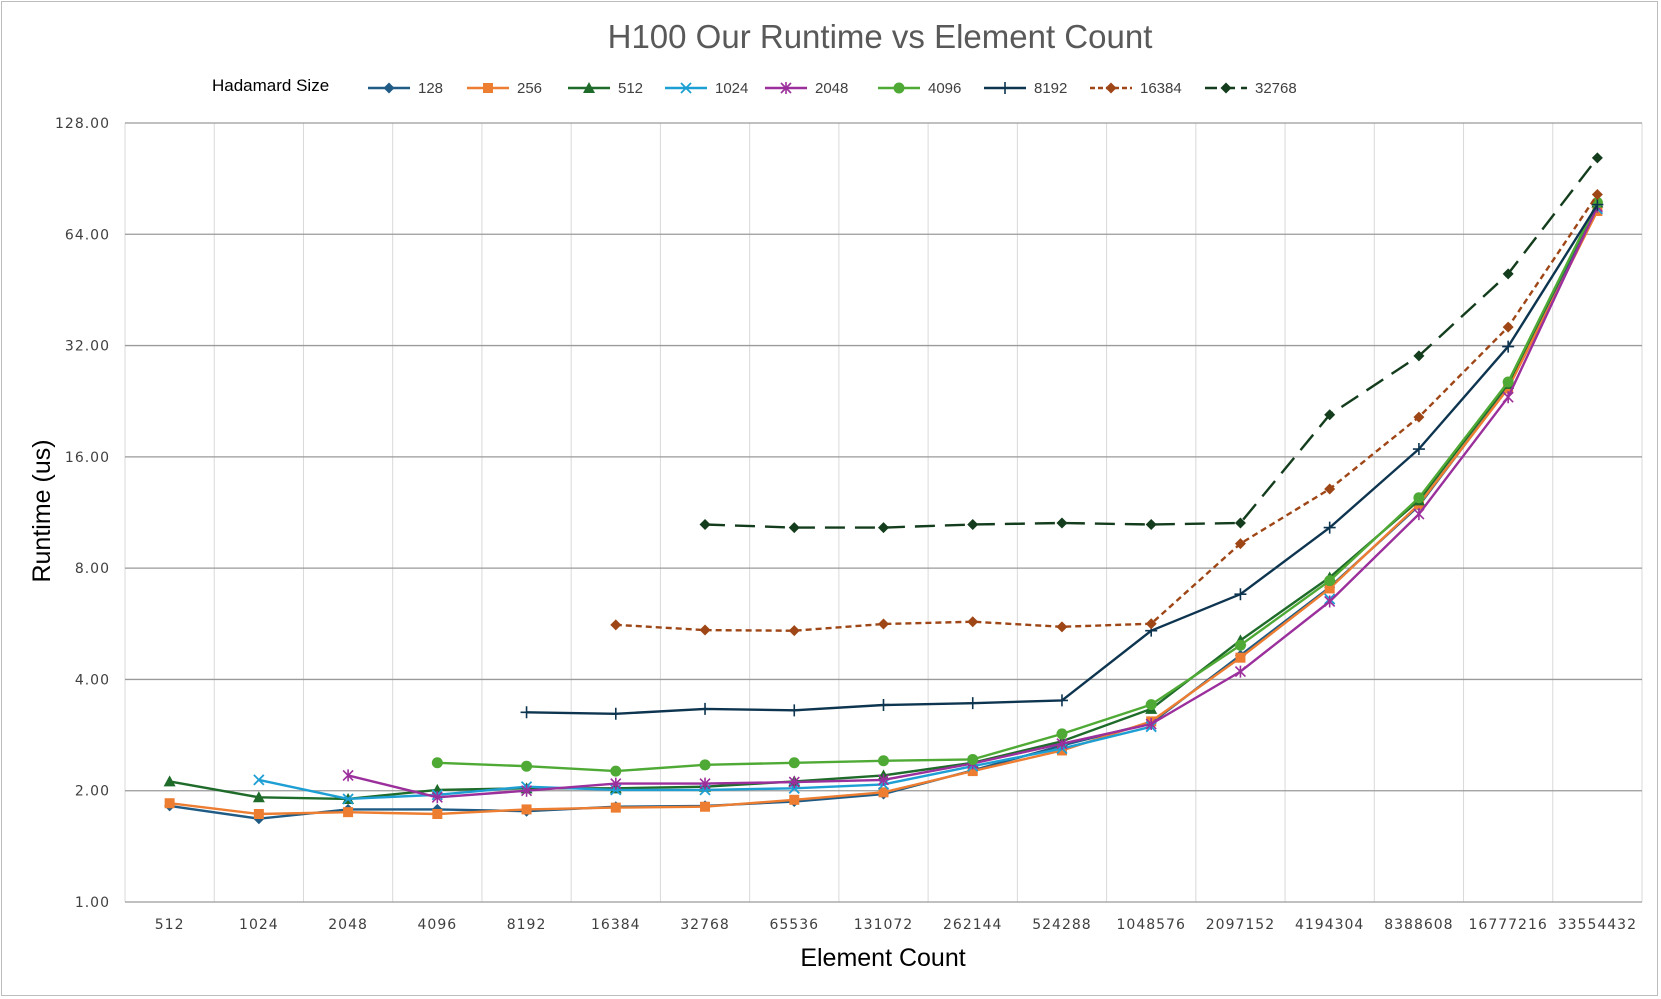 The height and width of the screenshot is (999, 1661). Describe the element at coordinates (806, 88) in the screenshot. I see `legend-entry-2048: 2048` at that location.